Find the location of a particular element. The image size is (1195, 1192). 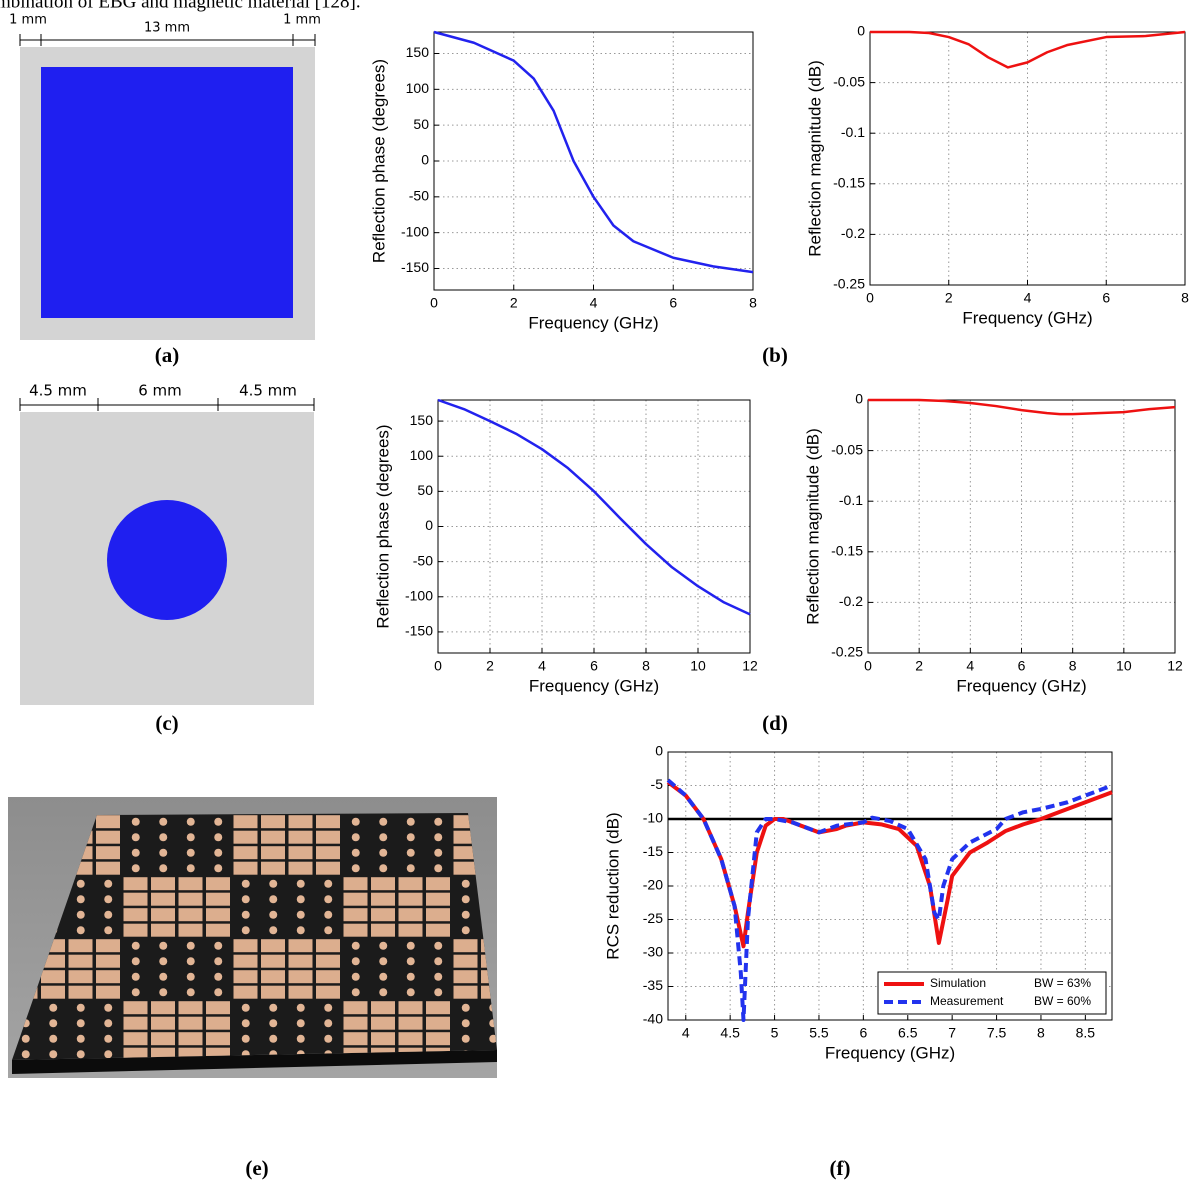

legend-box is located at coordinates (992, 993).